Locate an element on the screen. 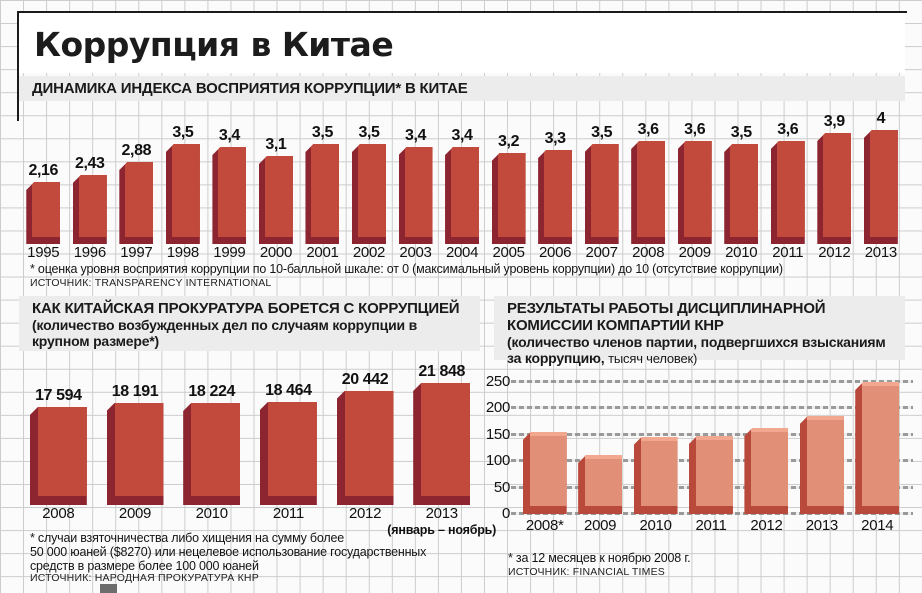 The image size is (922, 593). bar-slot: 3,4 2003 is located at coordinates (415, 183).